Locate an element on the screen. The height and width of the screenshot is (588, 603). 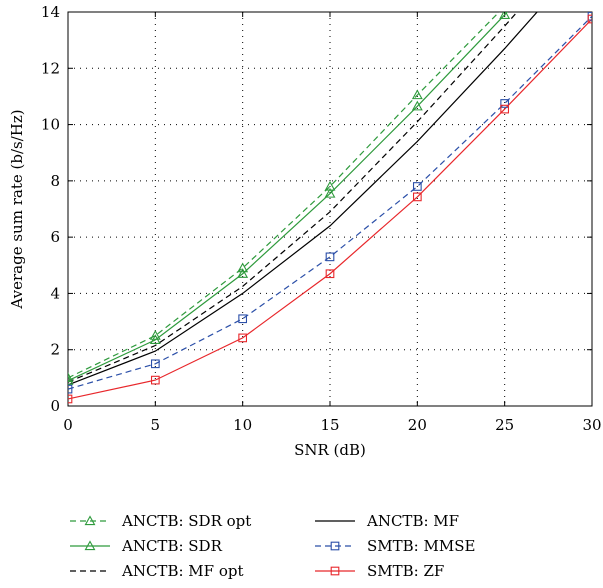
legend-label: ANCTB: MF is located at coordinates (412, 521).